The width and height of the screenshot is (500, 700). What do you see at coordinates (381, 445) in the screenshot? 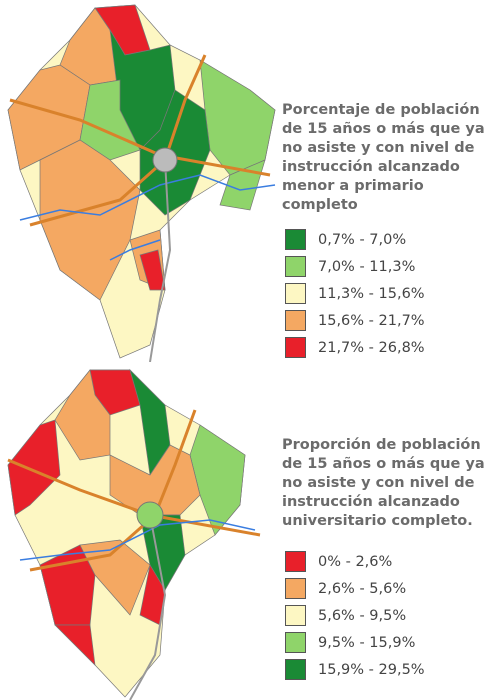
I see `title-line: Proporción de población` at bounding box center [381, 445].